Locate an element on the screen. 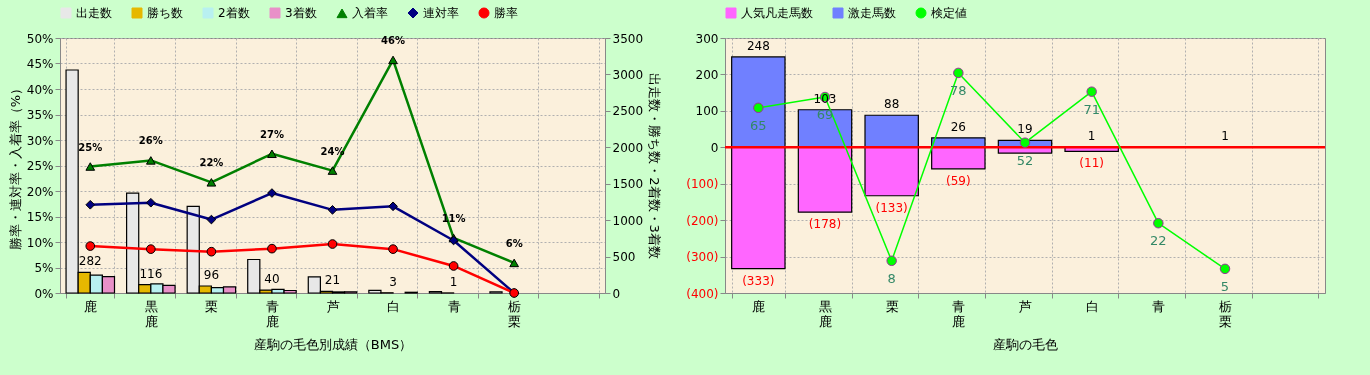 Image resolution: width=1370 pixels, height=375 pixels. y2-tick-label: 3500 is located at coordinates (628, 38).